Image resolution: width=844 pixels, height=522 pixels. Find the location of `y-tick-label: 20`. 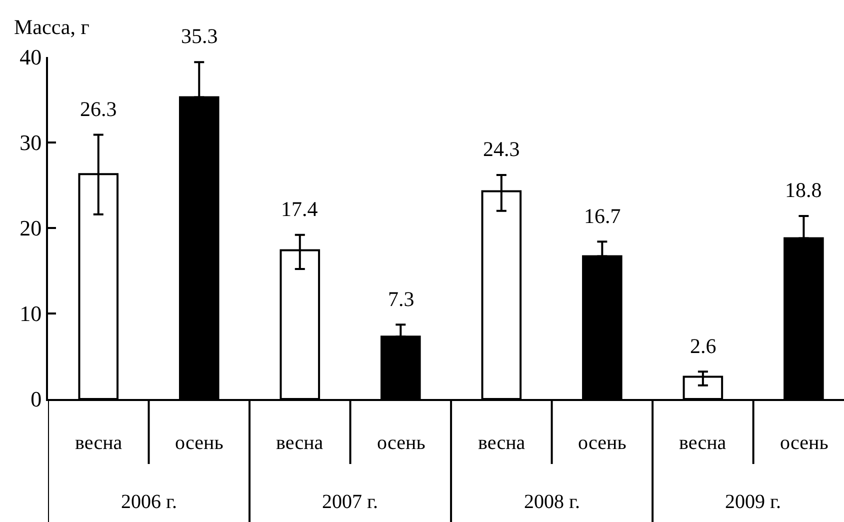

y-tick-label: 20 is located at coordinates (31, 228).